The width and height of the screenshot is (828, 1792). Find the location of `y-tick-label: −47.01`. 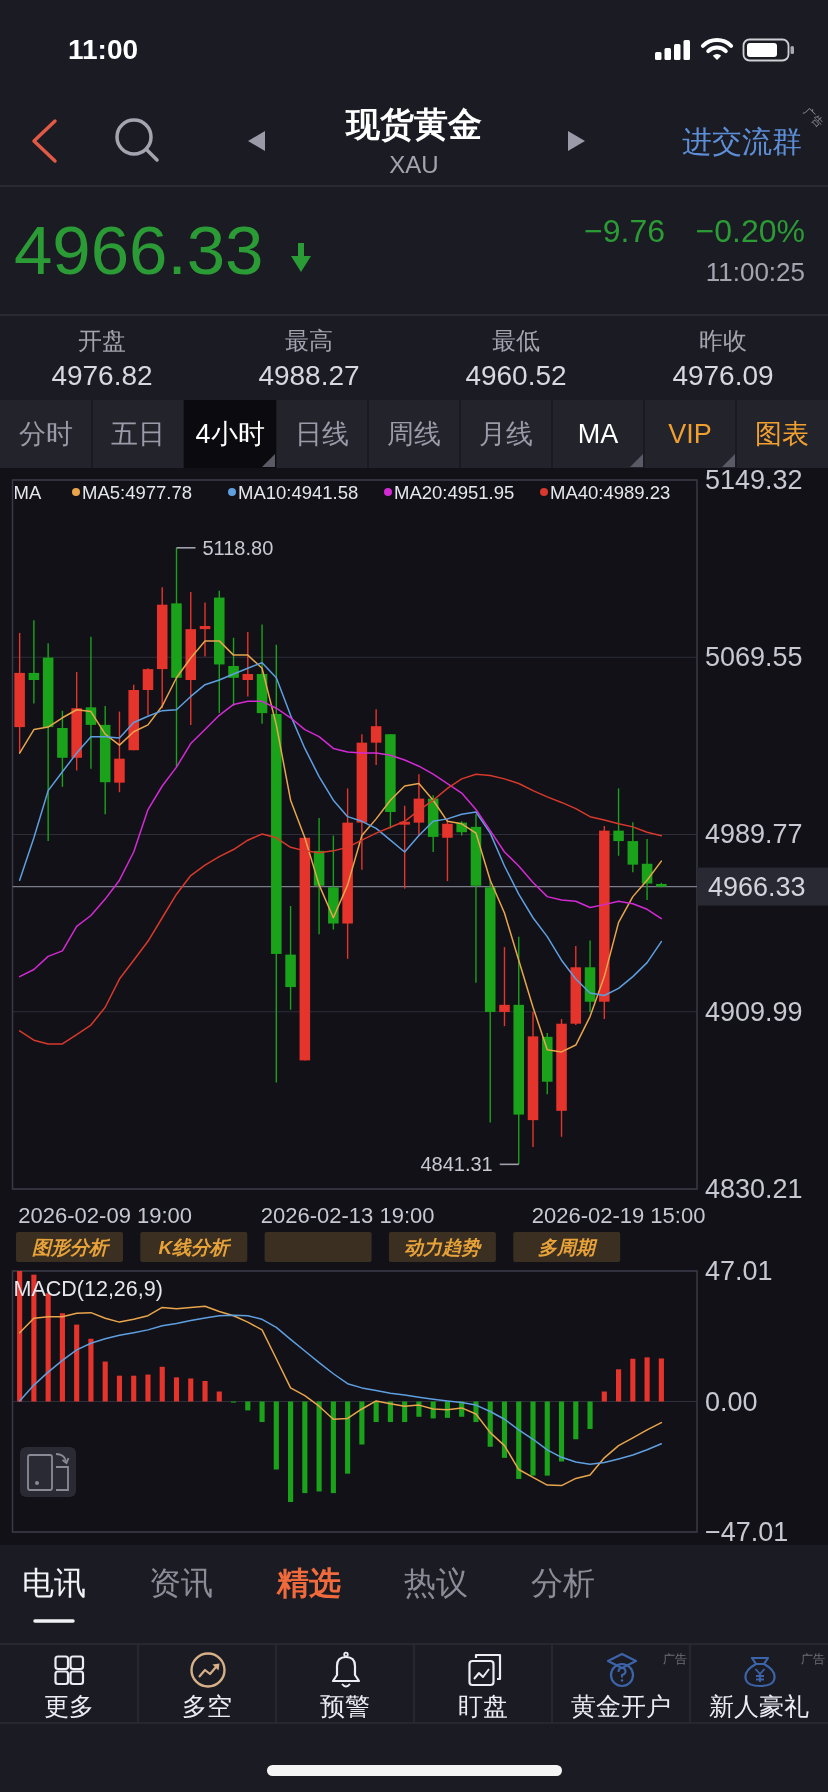

y-tick-label: −47.01 is located at coordinates (747, 1532).